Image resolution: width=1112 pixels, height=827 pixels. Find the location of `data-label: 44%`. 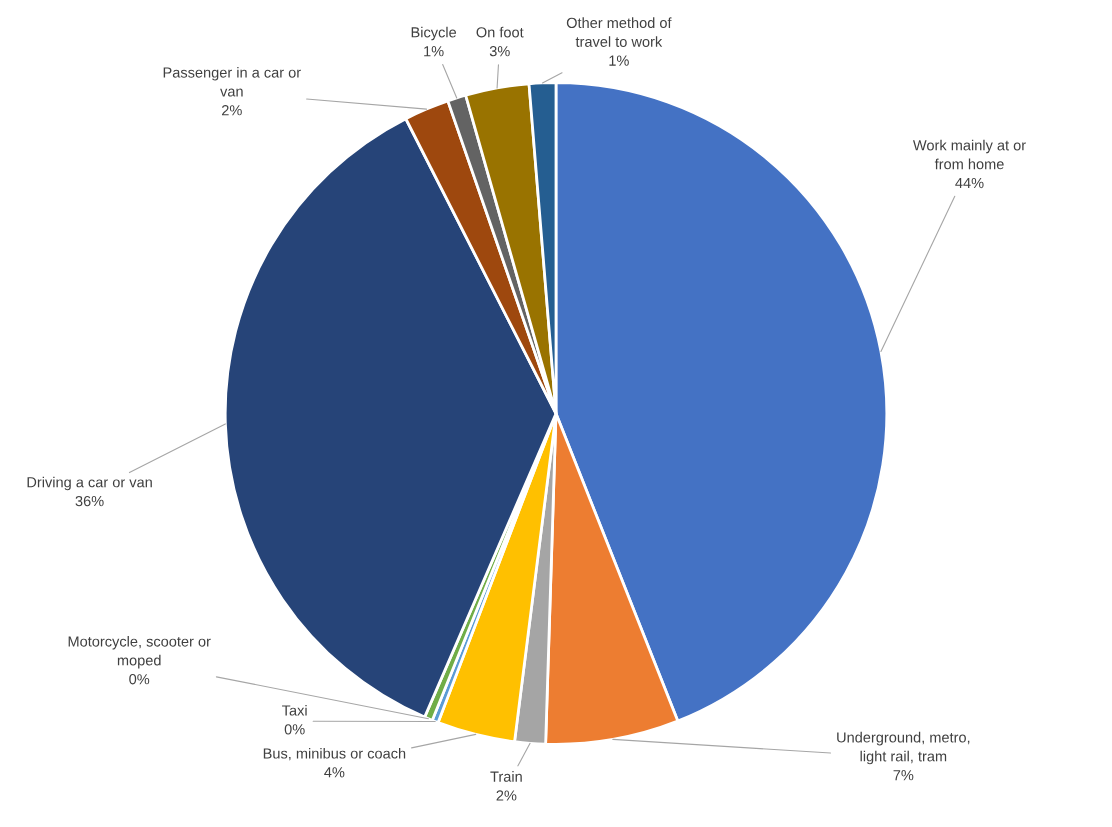

data-label: 44% is located at coordinates (969, 183).